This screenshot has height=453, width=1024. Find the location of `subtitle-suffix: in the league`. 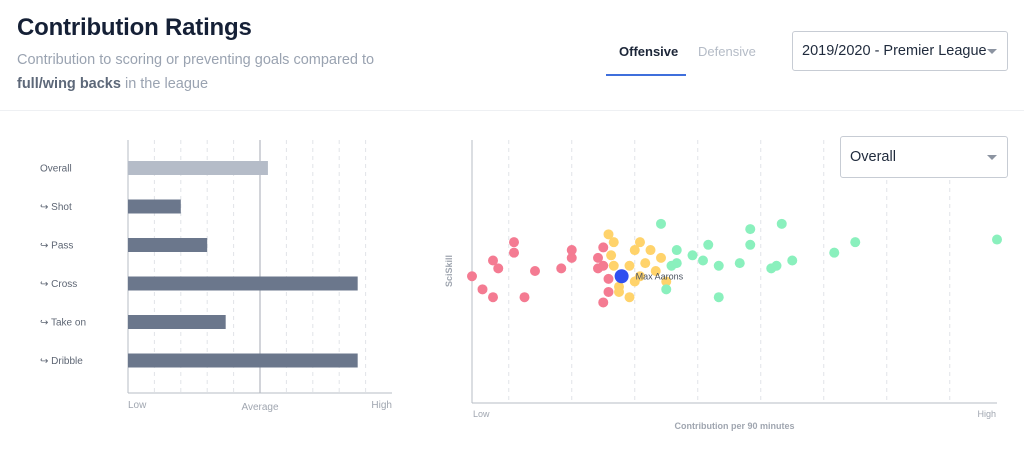

subtitle-suffix: in the league is located at coordinates (166, 84).